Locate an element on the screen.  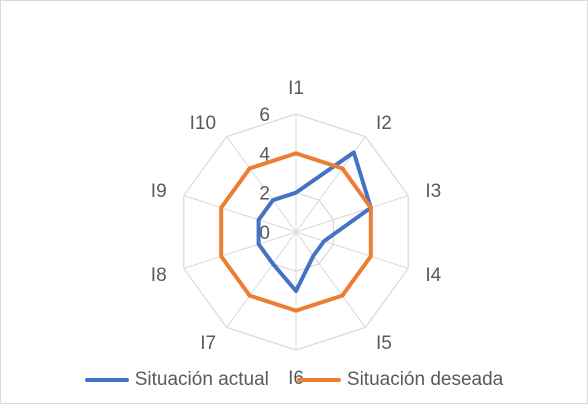
category-label-i10: I10 is located at coordinates (203, 123).